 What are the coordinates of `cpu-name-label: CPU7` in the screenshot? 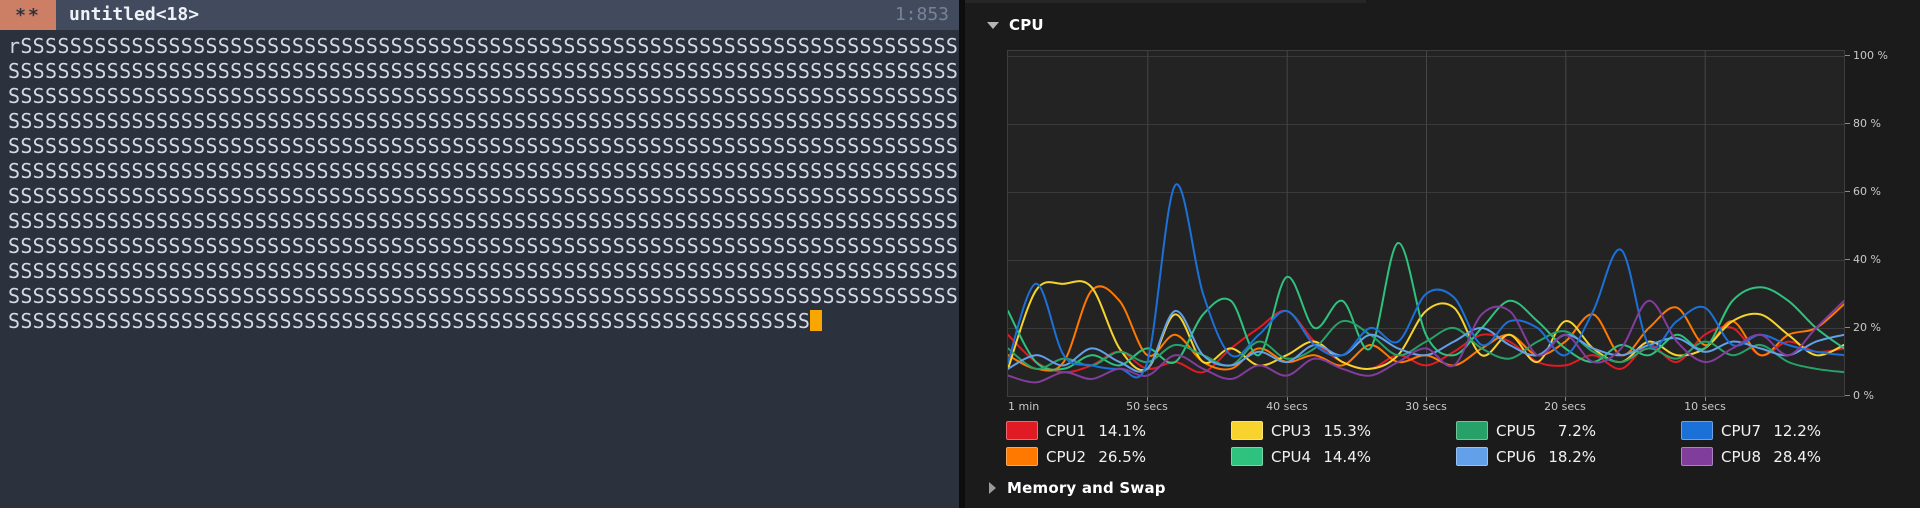 It's located at (1741, 430).